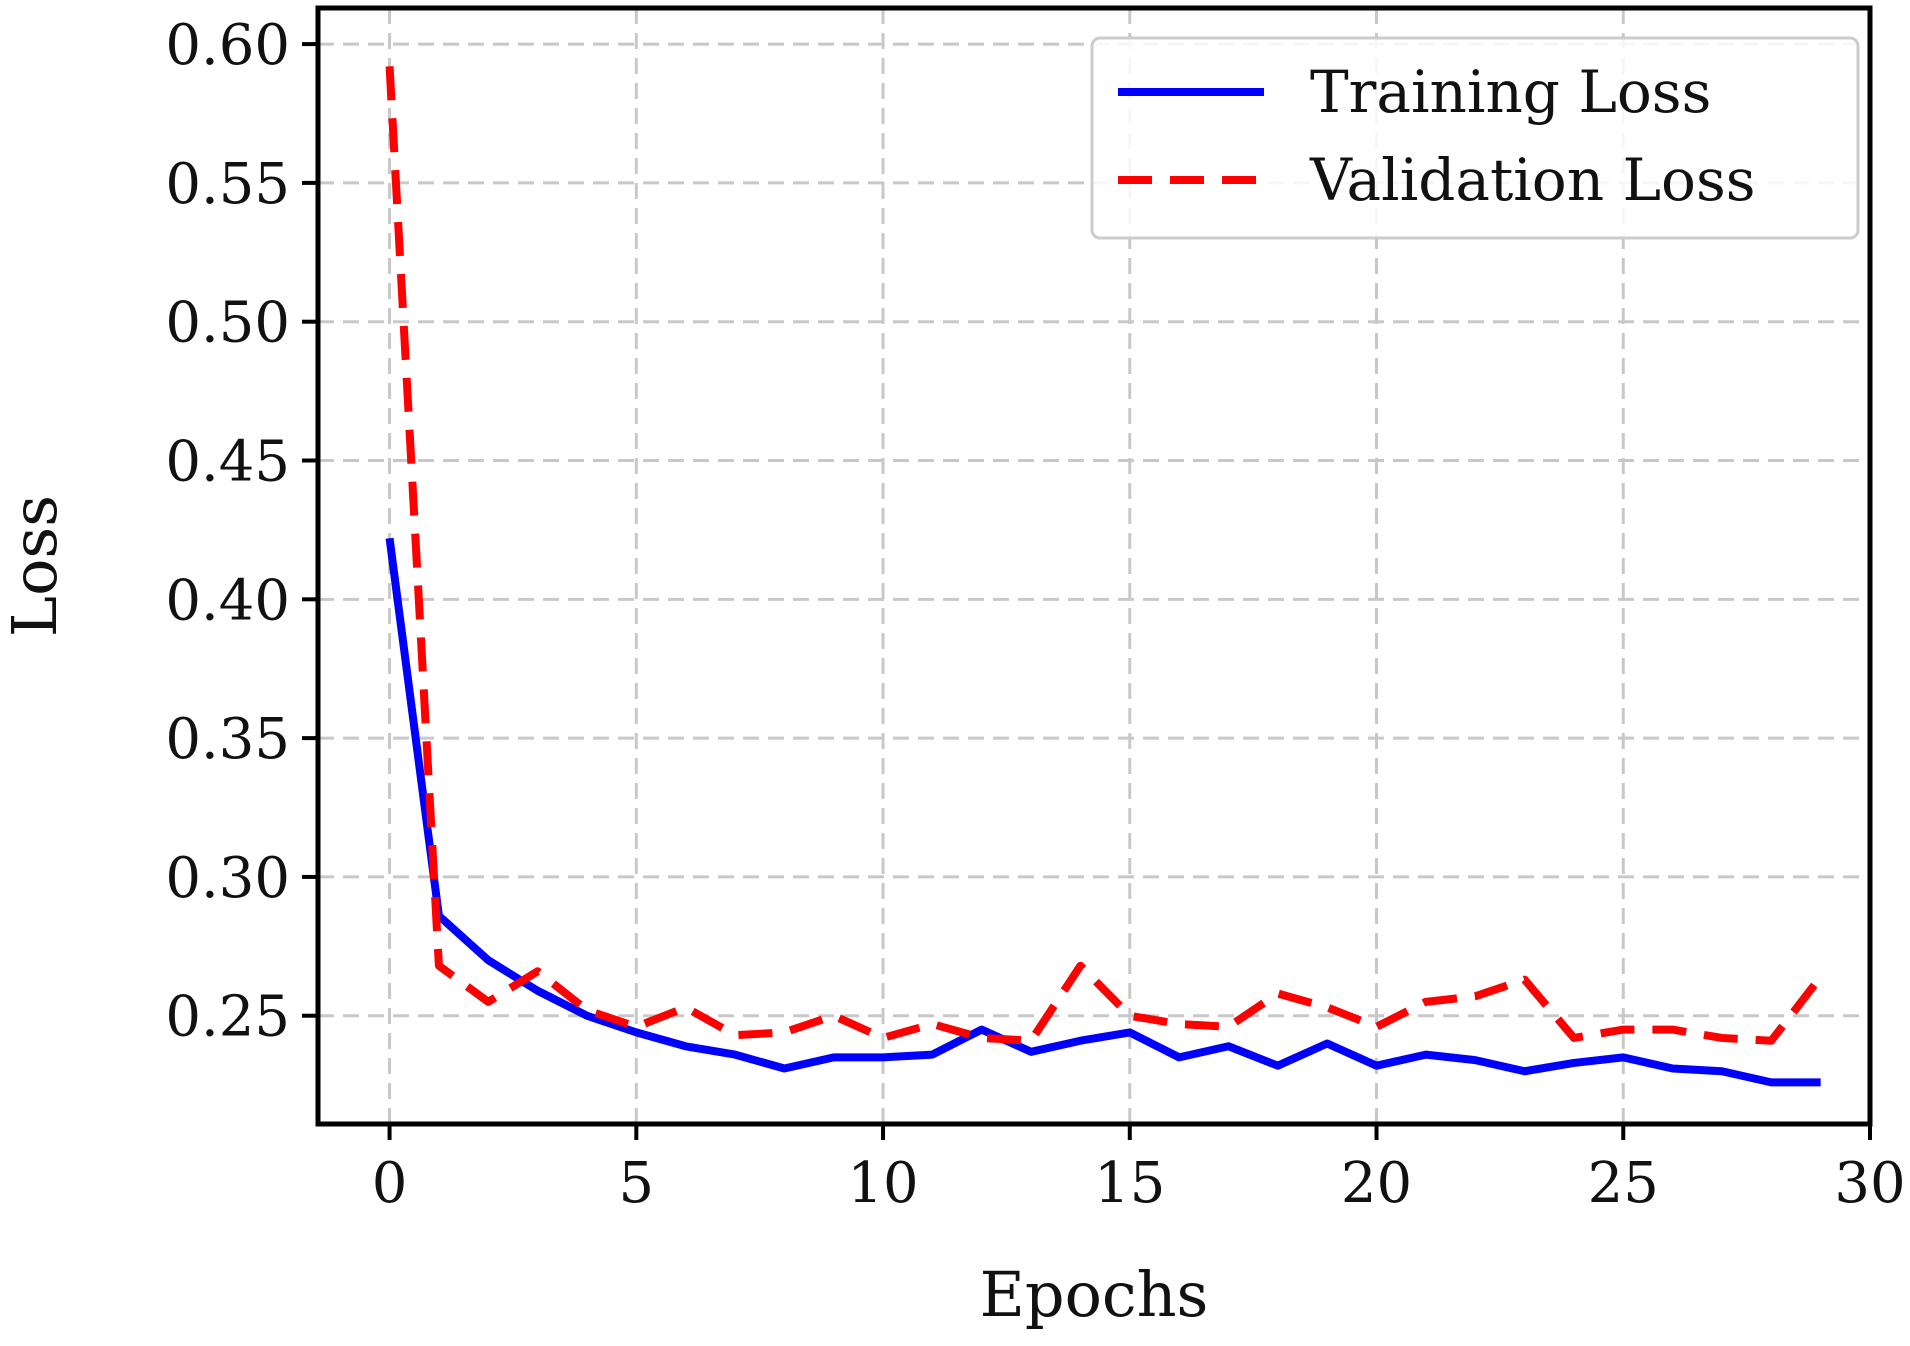  I want to click on legend-label-validation-loss: Validation Loss, so click(1532, 180).